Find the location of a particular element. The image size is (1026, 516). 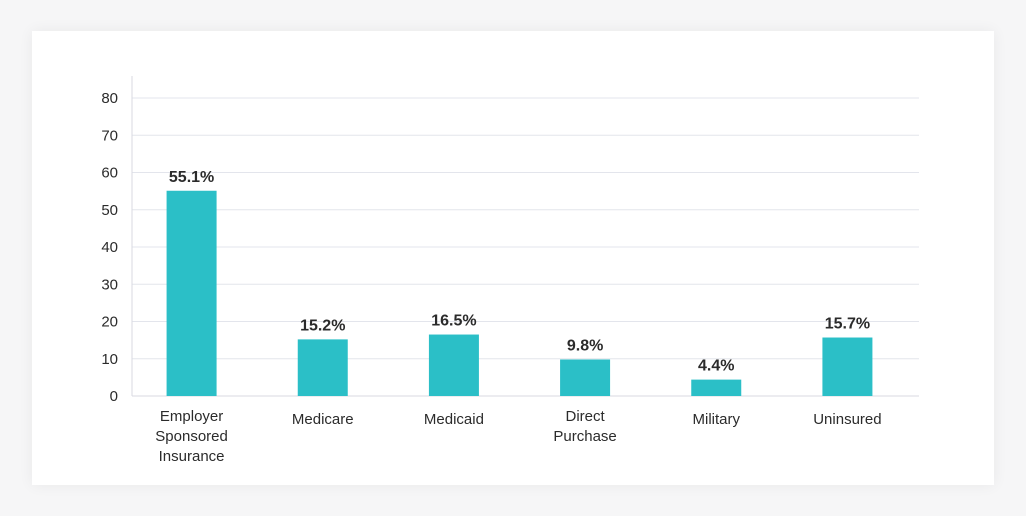

data-label: 15.7% is located at coordinates (847, 324).